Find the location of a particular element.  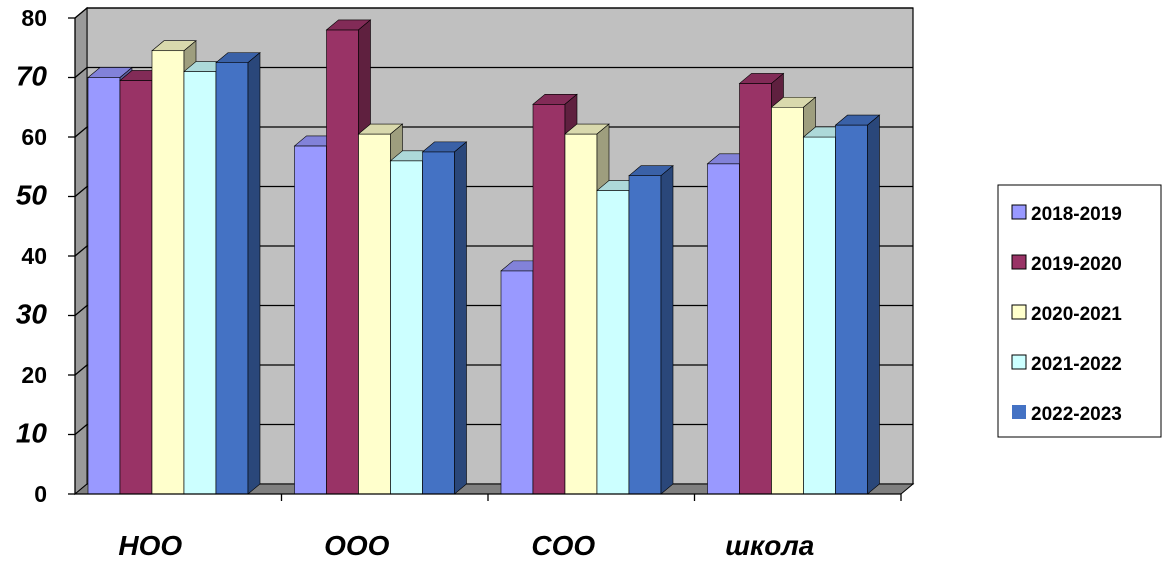

y-tick-label: 80 is located at coordinates (34, 18).